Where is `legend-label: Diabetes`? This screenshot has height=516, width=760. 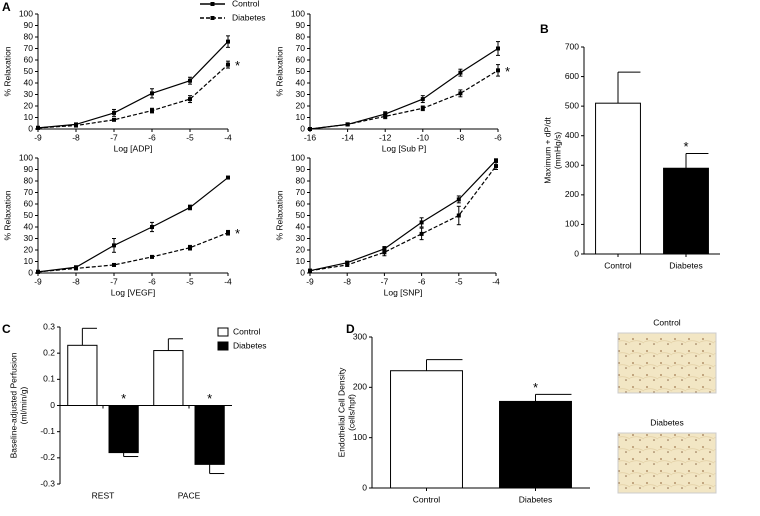
legend-label: Diabetes is located at coordinates (250, 345).